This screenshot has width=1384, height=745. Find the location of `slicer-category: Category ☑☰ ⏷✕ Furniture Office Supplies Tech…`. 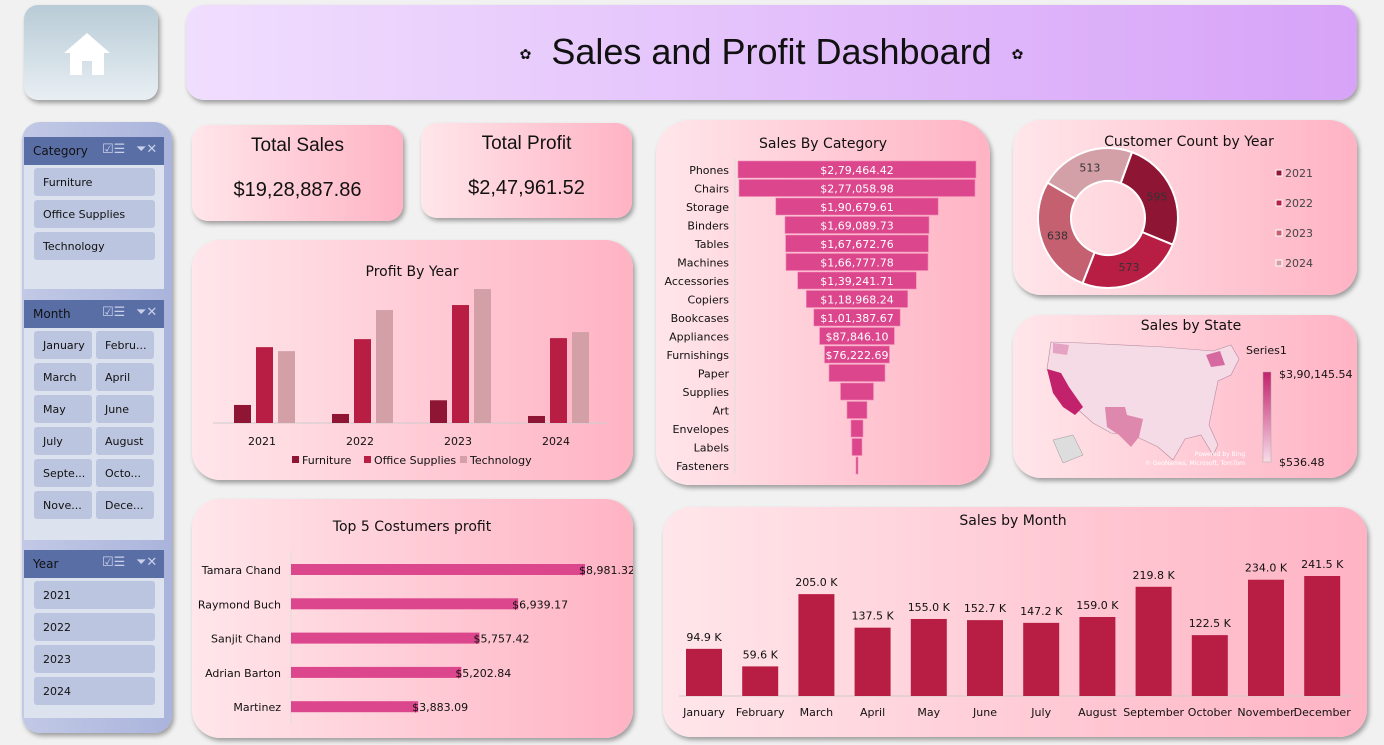

slicer-category: Category ☑☰ ⏷✕ Furniture Office Supplies Tech… is located at coordinates (94, 213).